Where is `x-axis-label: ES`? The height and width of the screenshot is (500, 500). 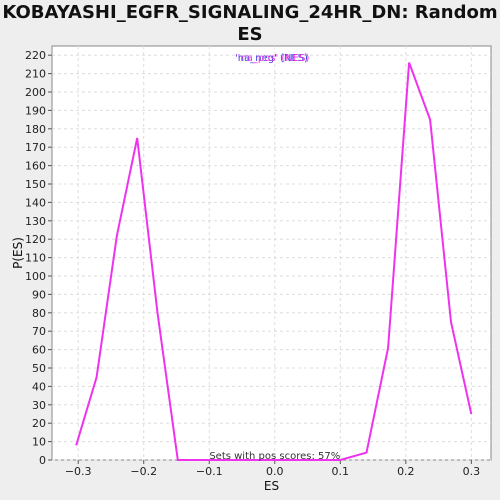
x-axis-label: ES is located at coordinates (271, 486).